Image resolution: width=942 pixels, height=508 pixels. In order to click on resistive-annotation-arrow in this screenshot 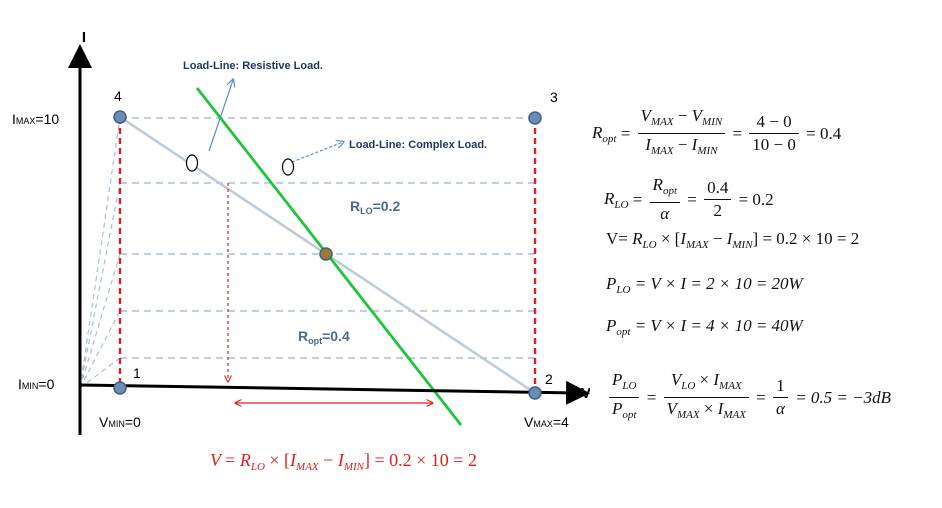, I will do `click(220, 116)`.